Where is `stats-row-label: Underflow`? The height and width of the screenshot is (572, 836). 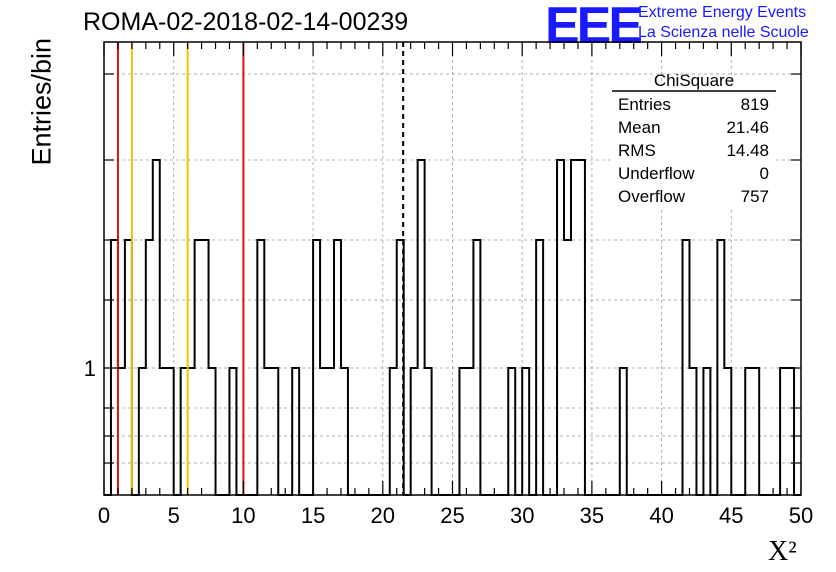
stats-row-label: Underflow is located at coordinates (656, 173).